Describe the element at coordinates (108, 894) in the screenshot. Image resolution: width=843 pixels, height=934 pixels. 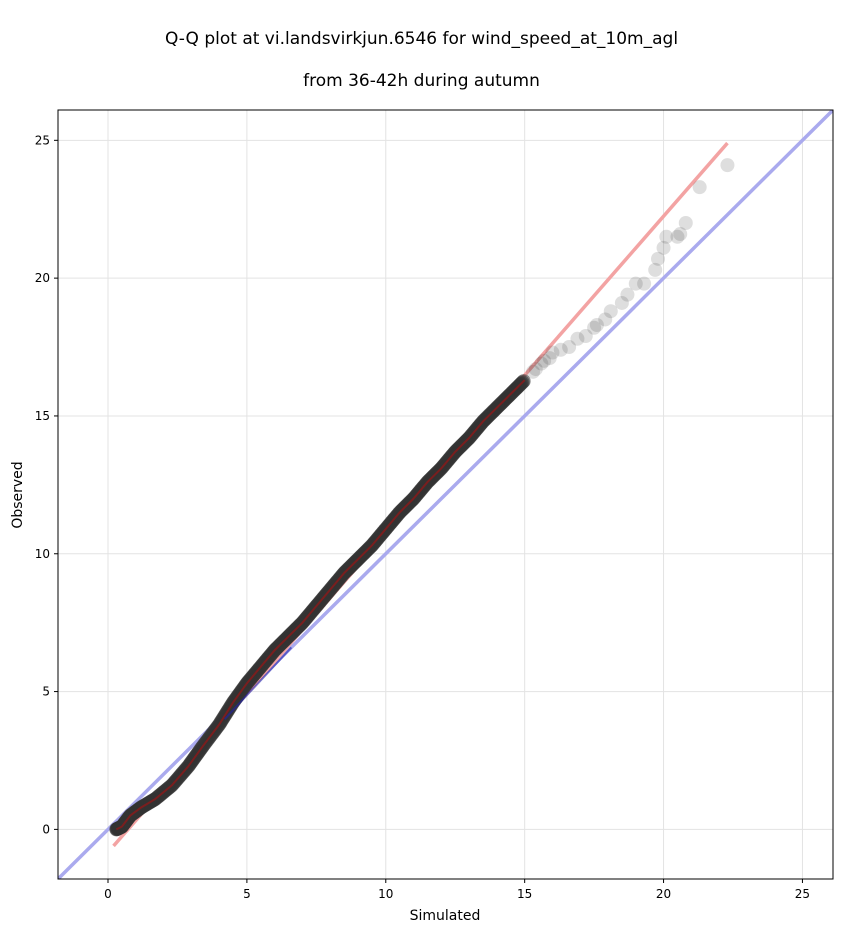
I see `x-tick-label: 0` at that location.